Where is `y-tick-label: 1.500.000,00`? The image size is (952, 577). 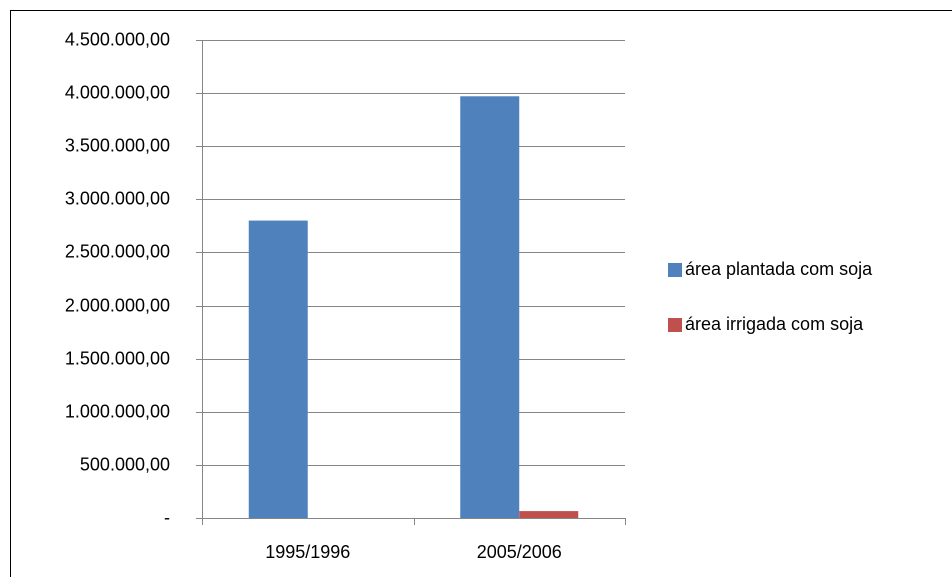 y-tick-label: 1.500.000,00 is located at coordinates (117, 358).